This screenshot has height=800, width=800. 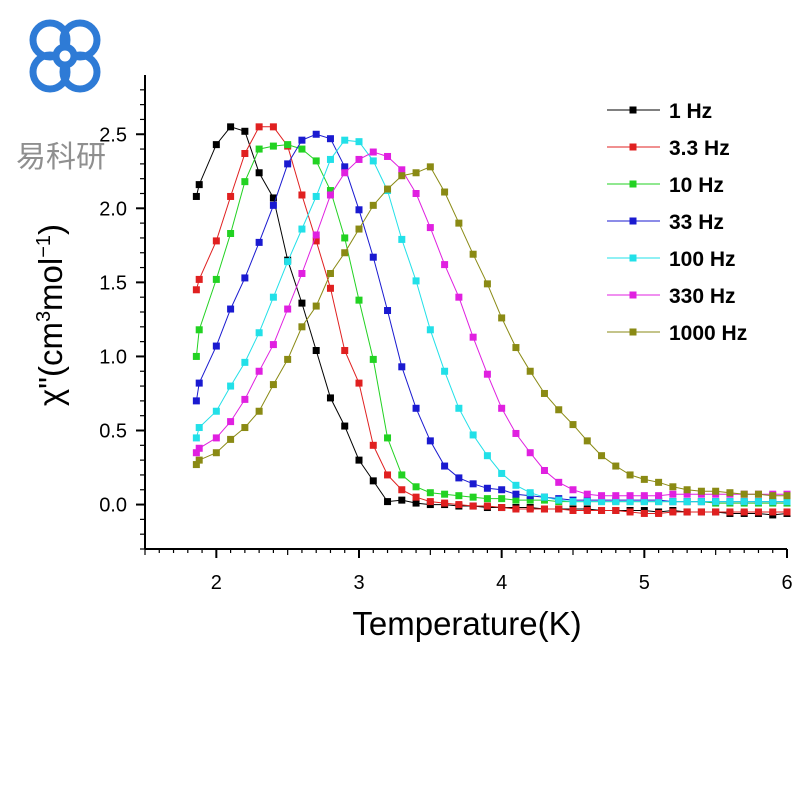 I want to click on legend-item: 3.3 Hz, so click(x=668, y=148).